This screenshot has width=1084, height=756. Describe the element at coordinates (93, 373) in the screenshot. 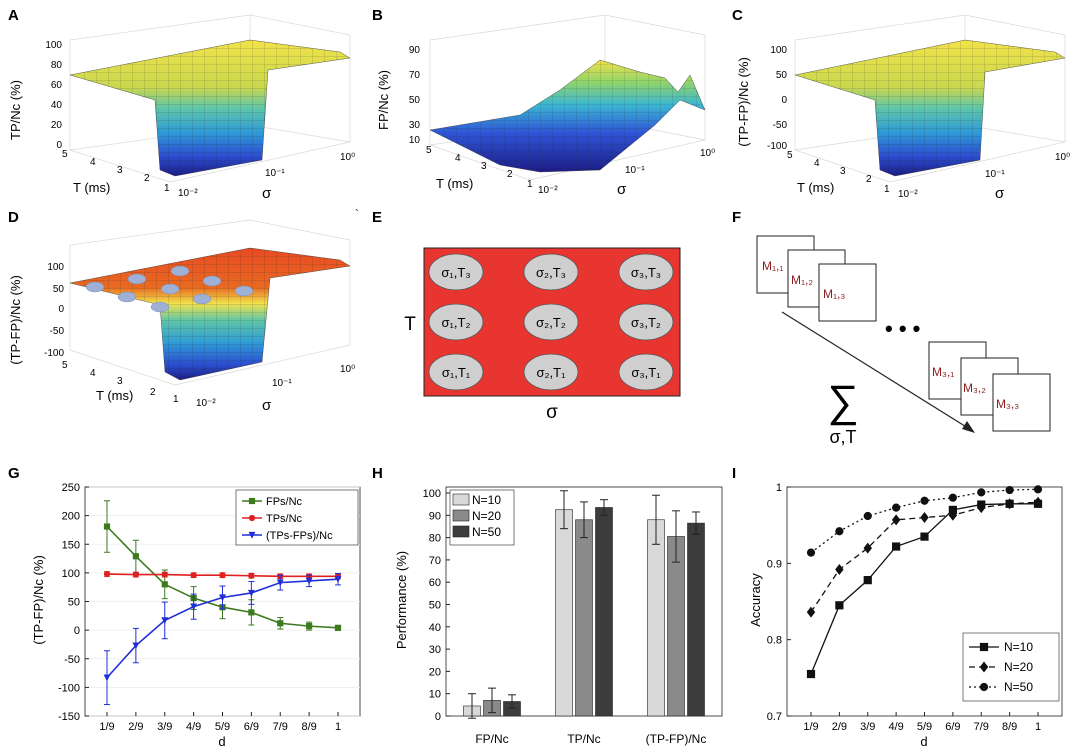

I see `panel-d-tick-t: 4` at that location.